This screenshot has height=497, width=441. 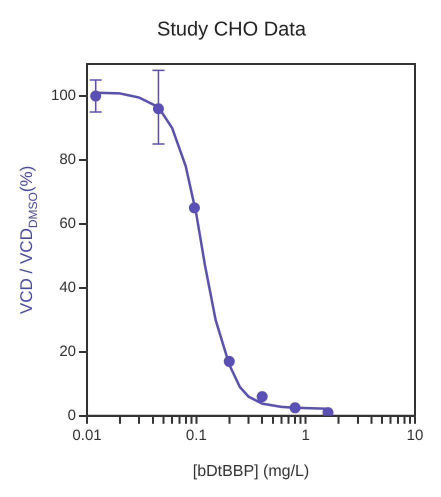 I want to click on x-tick-label: 1, so click(x=306, y=435).